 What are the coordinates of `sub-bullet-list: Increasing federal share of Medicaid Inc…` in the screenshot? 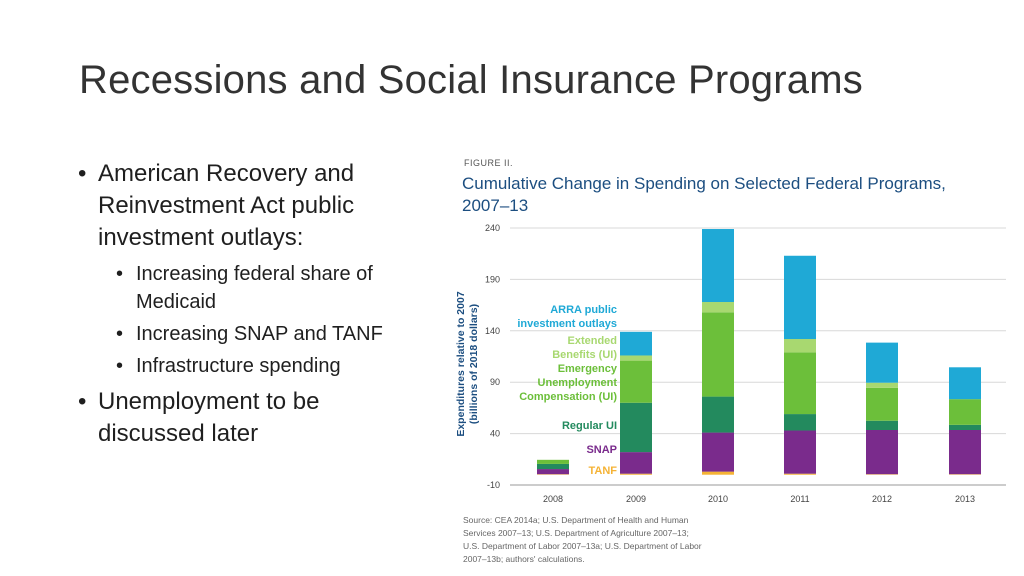 It's located at (250, 320).